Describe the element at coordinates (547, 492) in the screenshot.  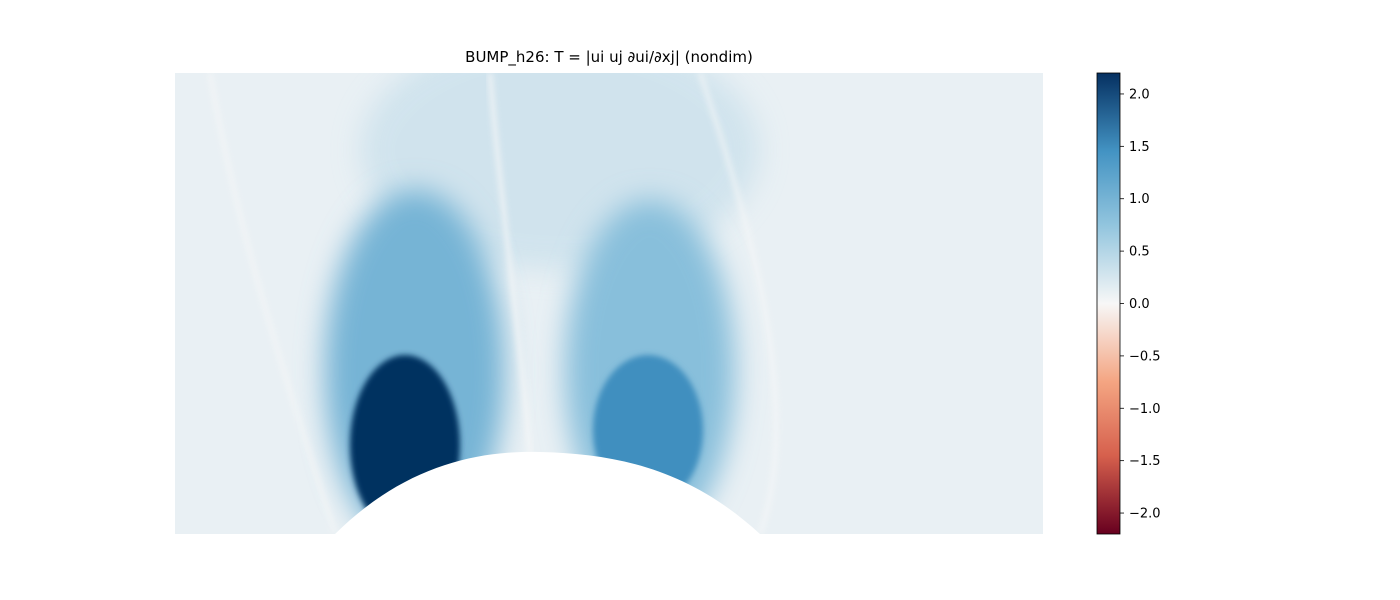
I see `bump-wall` at that location.